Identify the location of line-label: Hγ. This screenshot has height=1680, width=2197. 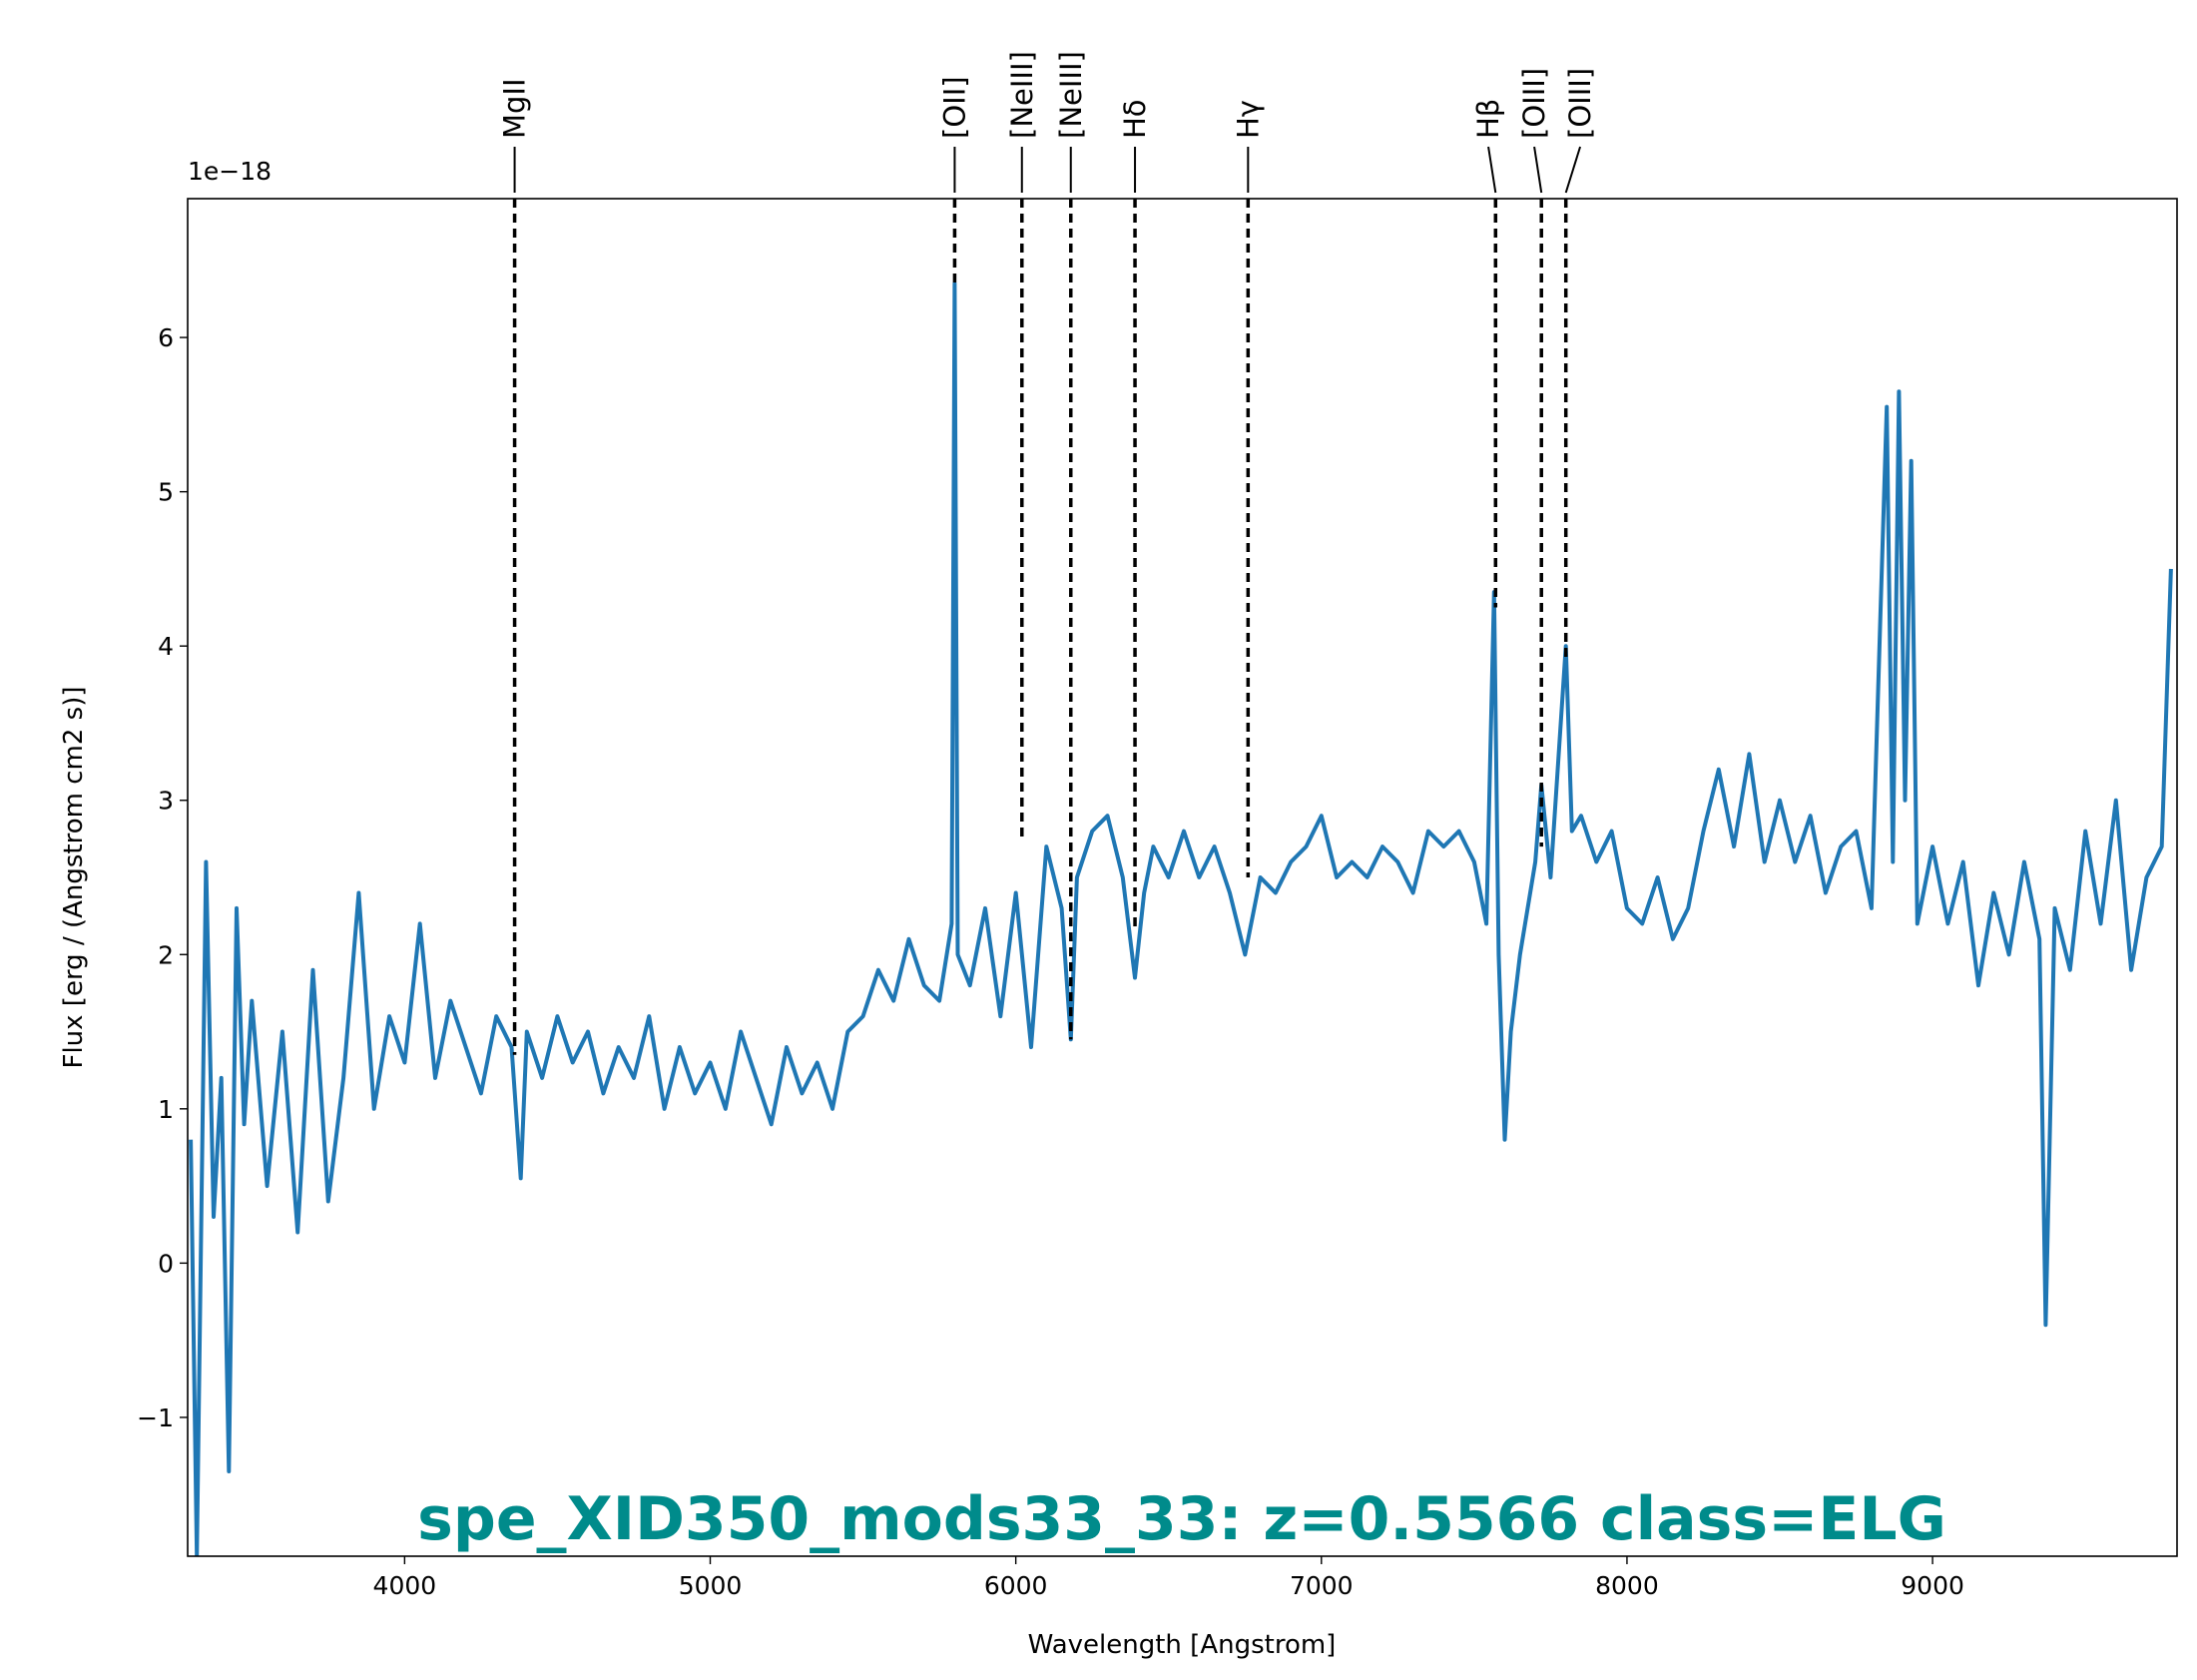
(1248, 119).